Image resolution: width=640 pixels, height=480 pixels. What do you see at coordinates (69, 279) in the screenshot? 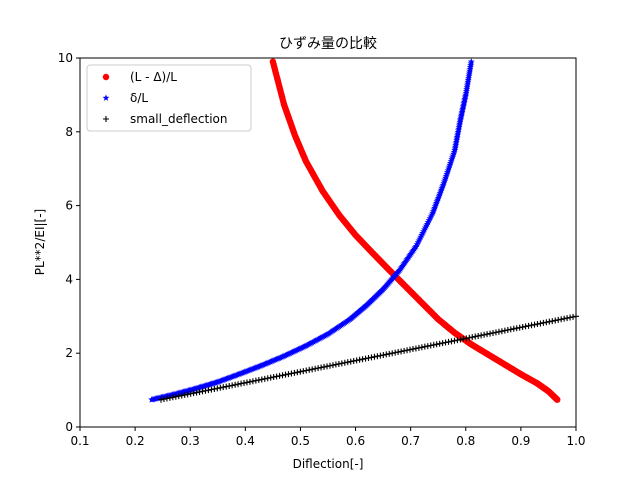
I see `y-tick-label: 4` at bounding box center [69, 279].